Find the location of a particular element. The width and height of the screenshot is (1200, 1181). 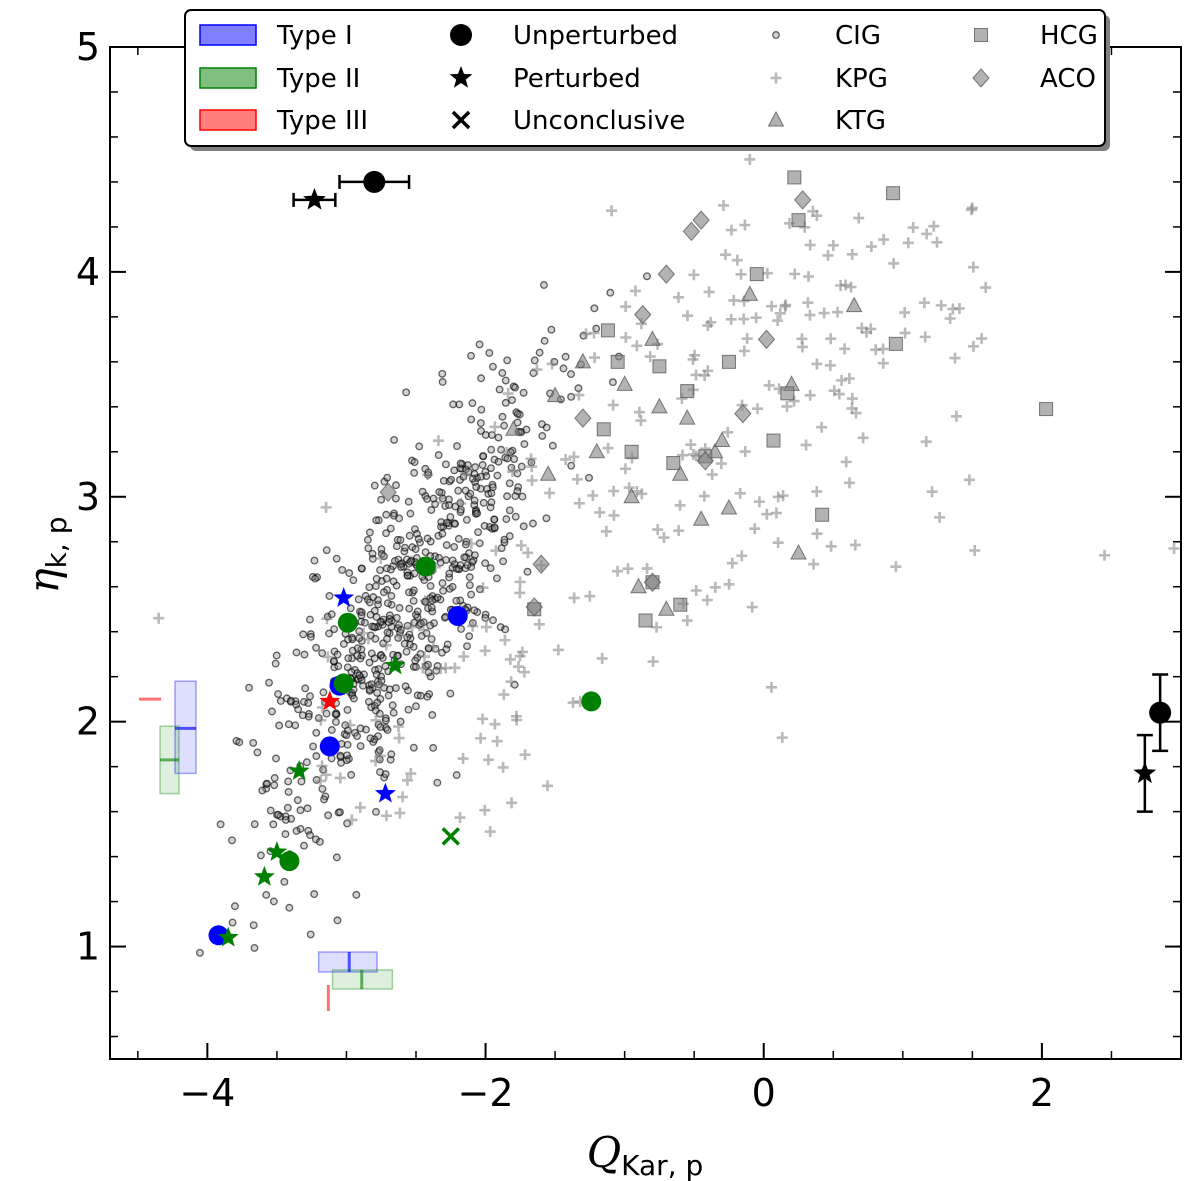

aco-point is located at coordinates (541, 564).